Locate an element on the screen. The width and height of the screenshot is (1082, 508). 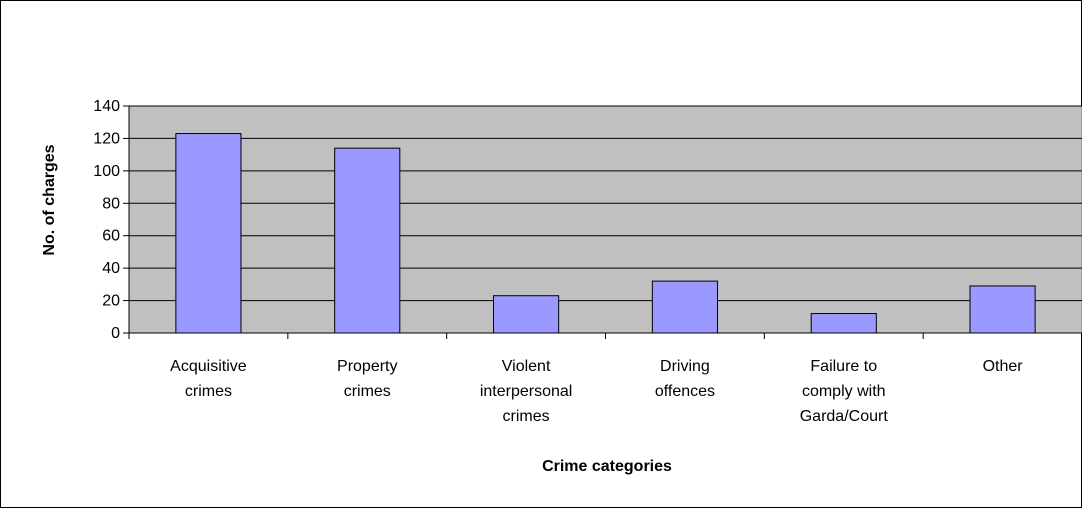
category-label: Violent interpersonal crimes is located at coordinates (526, 391).